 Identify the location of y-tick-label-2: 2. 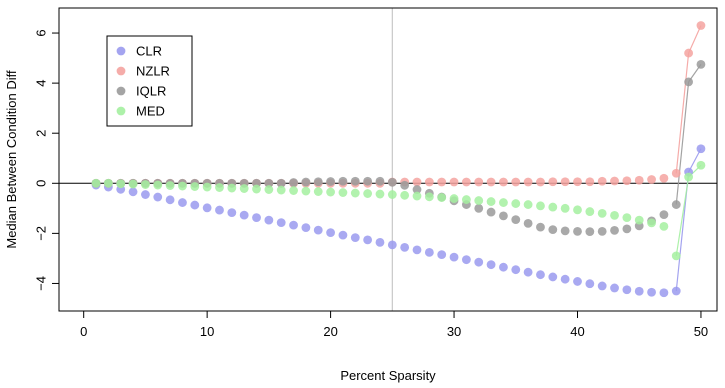
(41, 133).